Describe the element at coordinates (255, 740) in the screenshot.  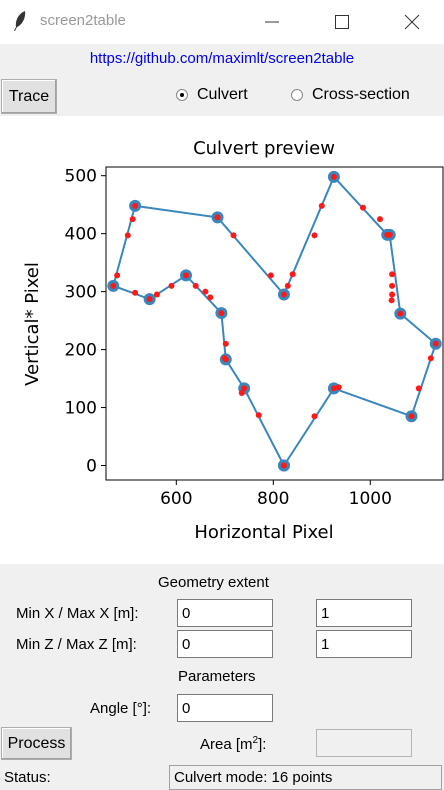
I see `area-label-sup: 2` at that location.